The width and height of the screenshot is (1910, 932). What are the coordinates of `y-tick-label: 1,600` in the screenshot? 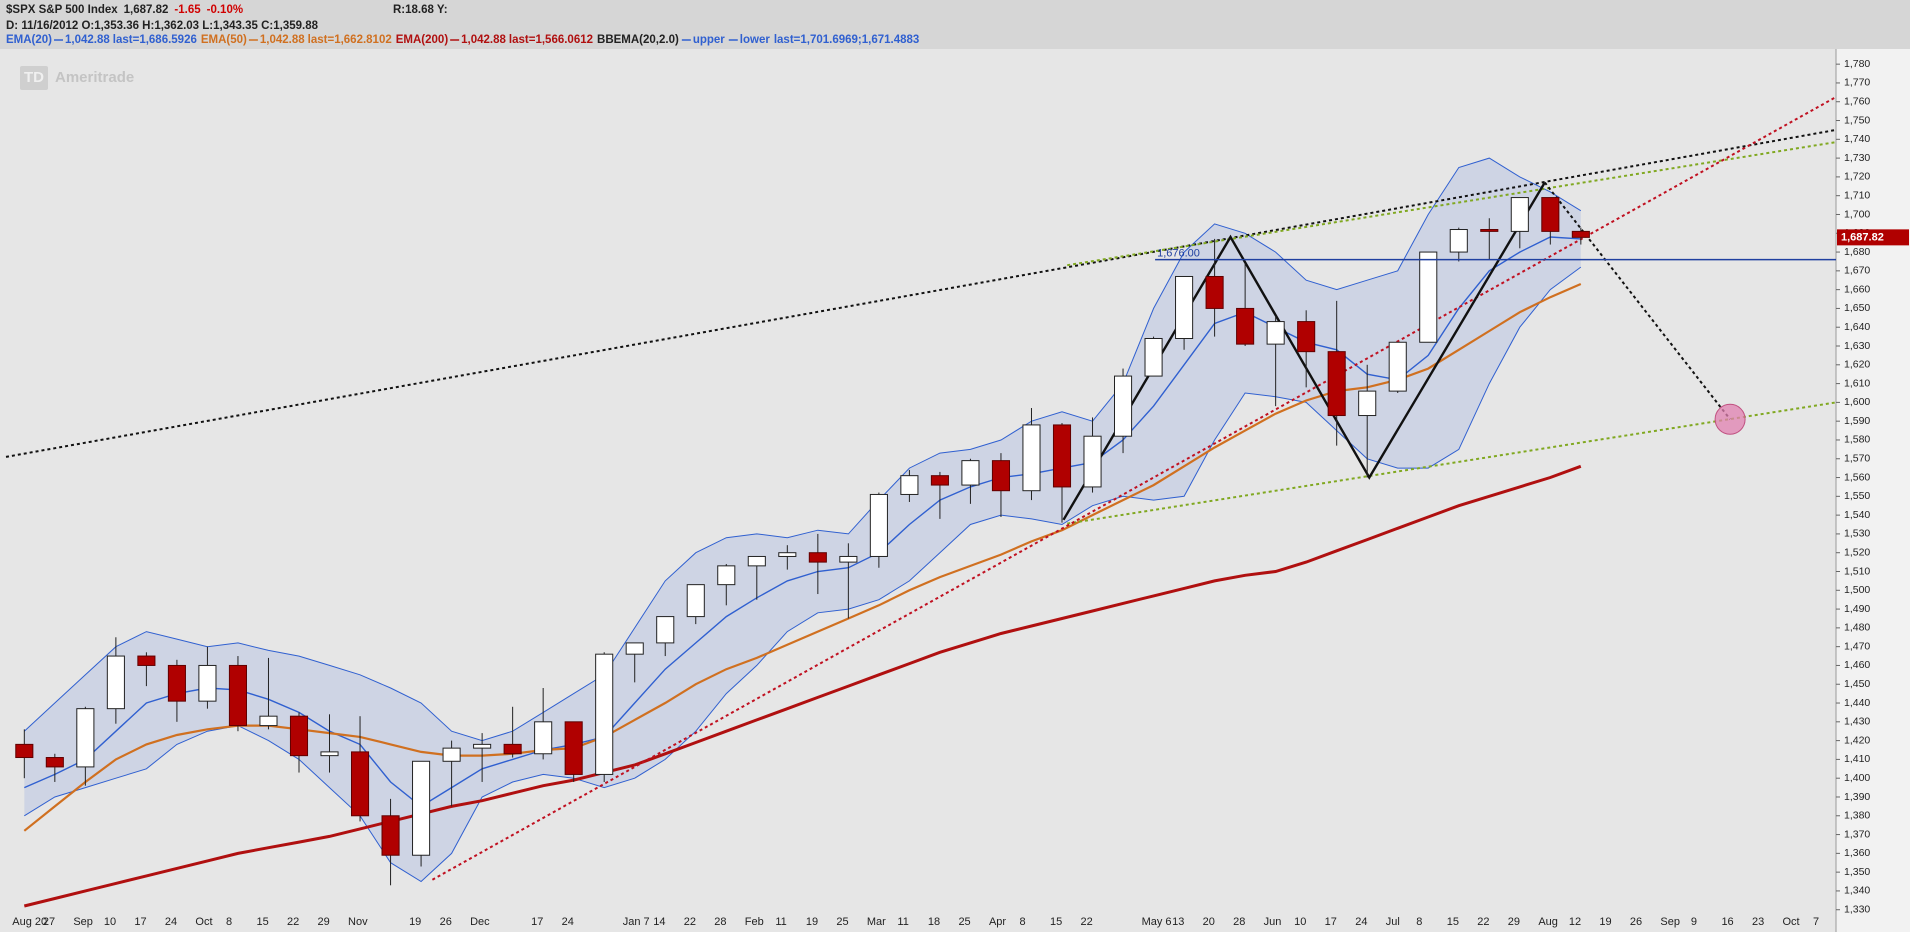 It's located at (1857, 402).